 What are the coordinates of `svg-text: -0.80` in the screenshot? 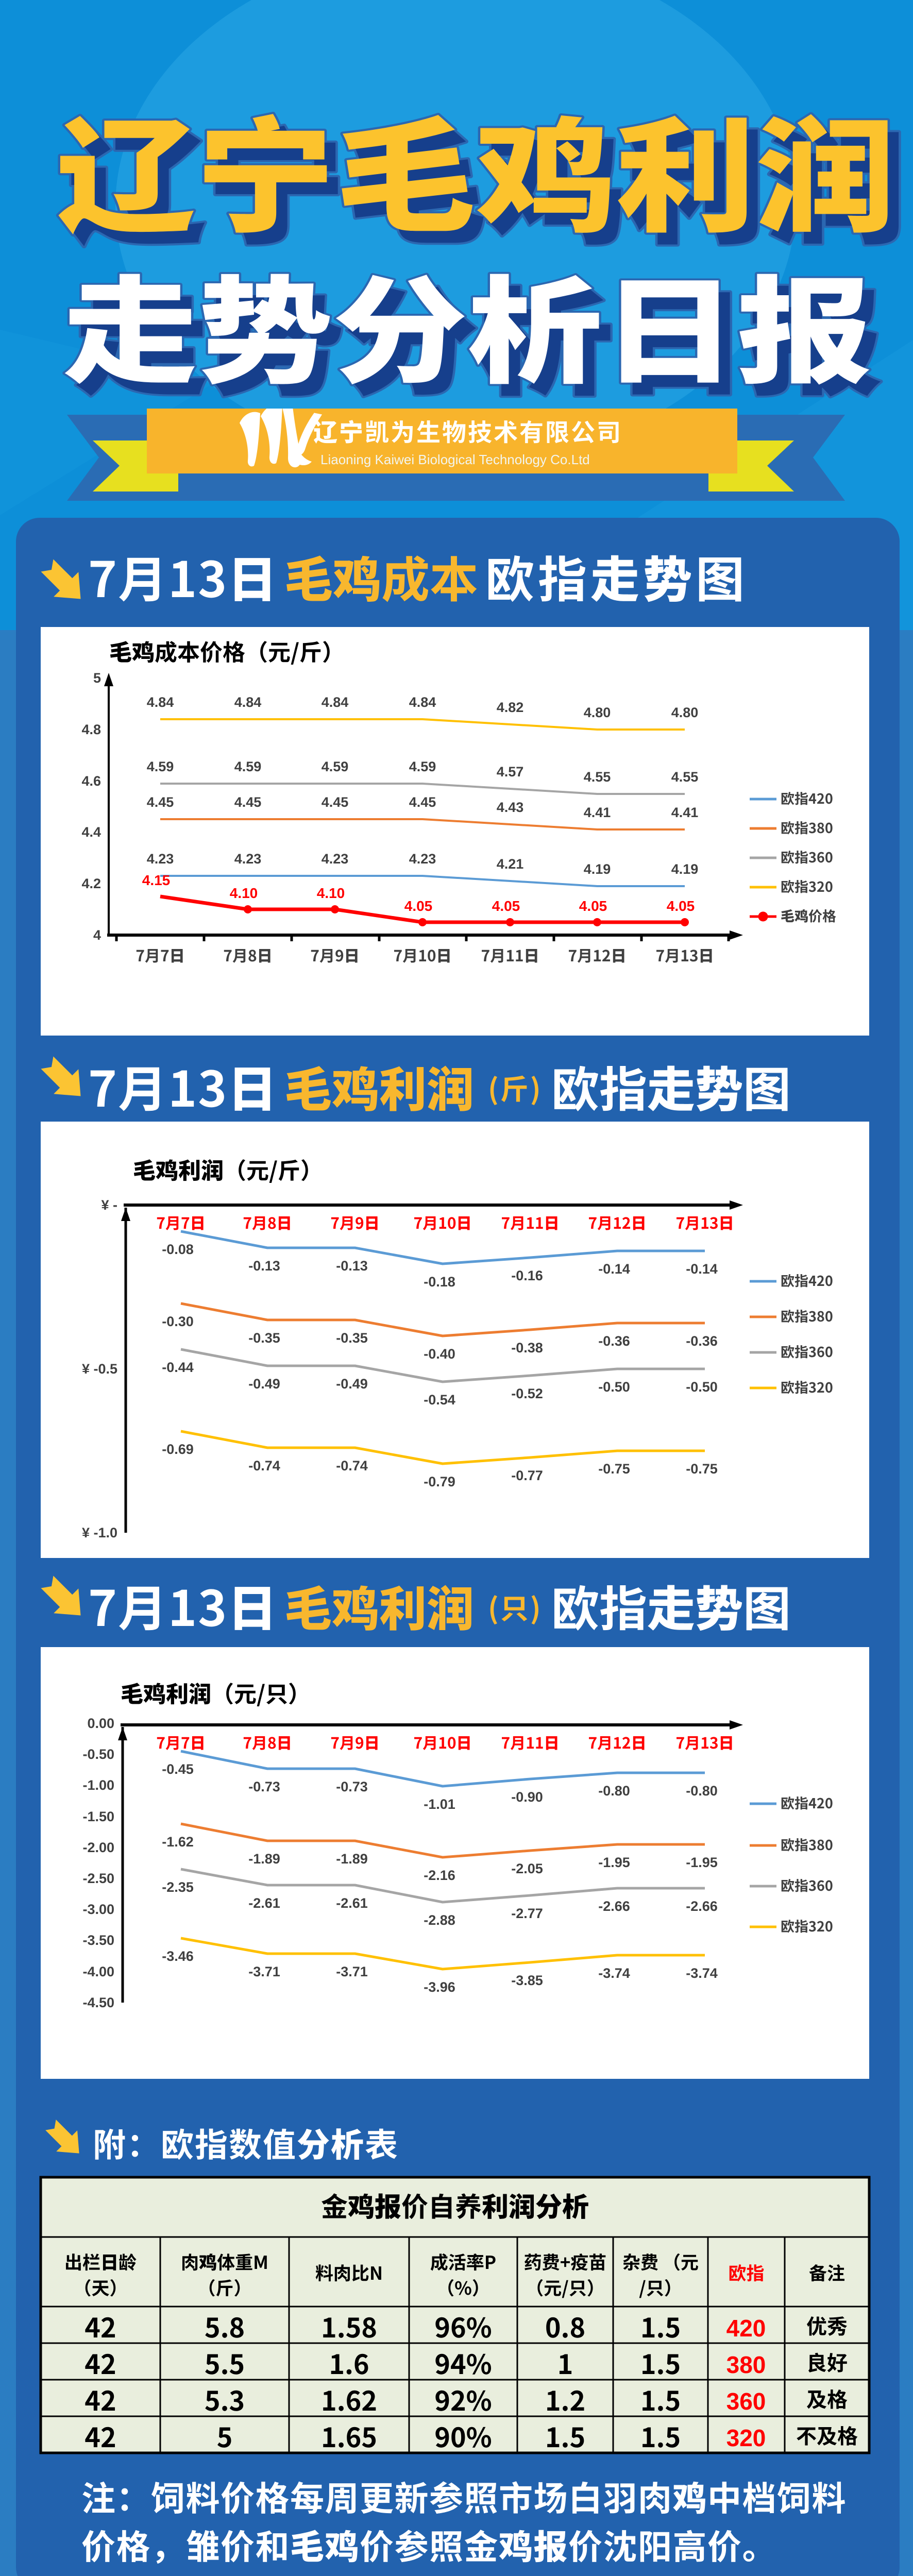 It's located at (614, 1791).